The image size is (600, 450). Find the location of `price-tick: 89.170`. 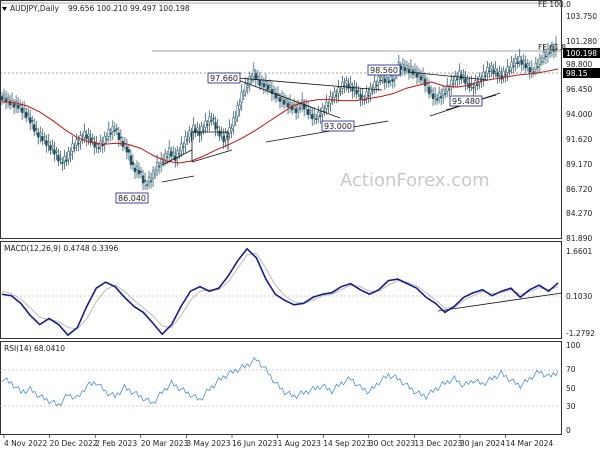

price-tick: 89.170 is located at coordinates (579, 164).